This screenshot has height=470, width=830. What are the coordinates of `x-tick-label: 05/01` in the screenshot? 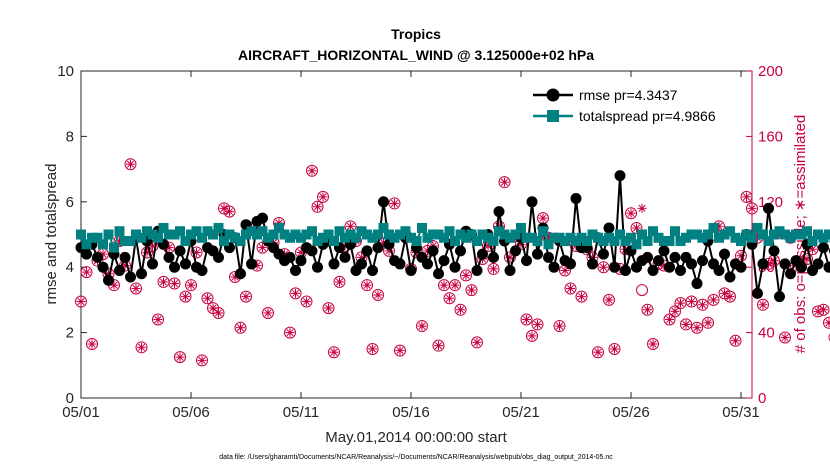 It's located at (81, 412).